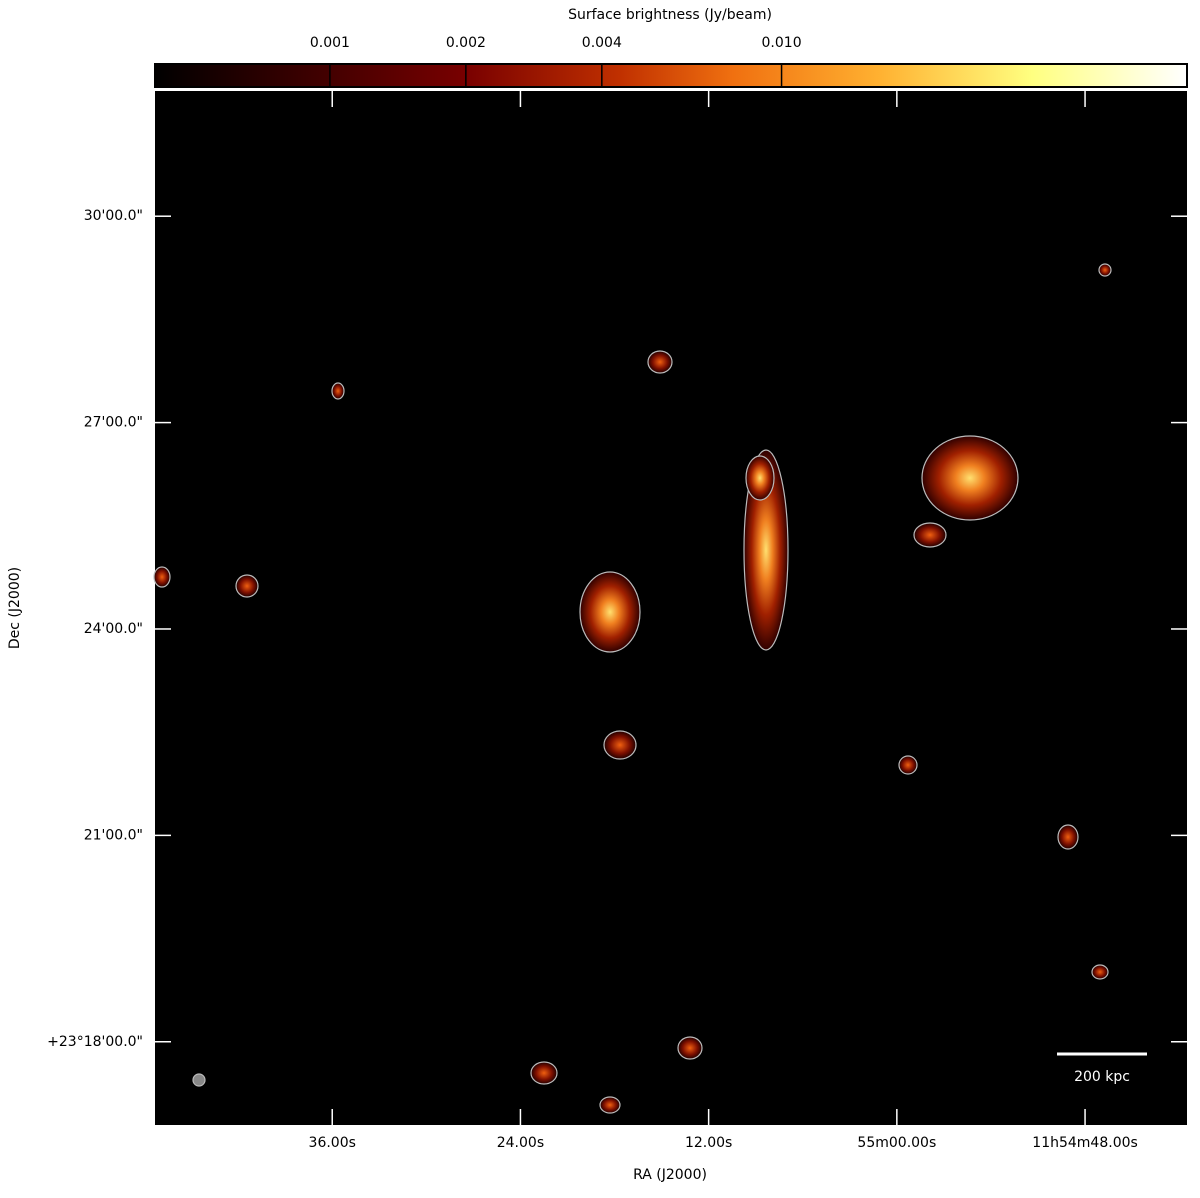 Image resolution: width=1200 pixels, height=1198 pixels. Describe the element at coordinates (671, 75) in the screenshot. I see `colorbar` at that location.